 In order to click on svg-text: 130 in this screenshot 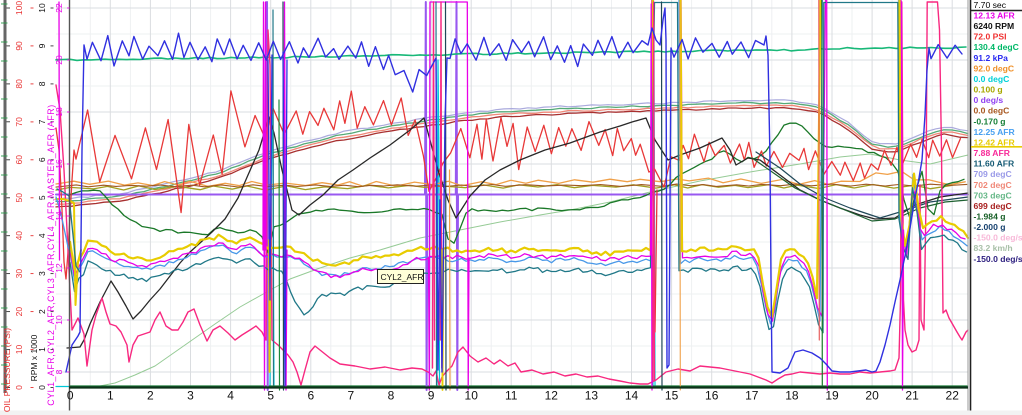, I will do `click(1, 59)`.